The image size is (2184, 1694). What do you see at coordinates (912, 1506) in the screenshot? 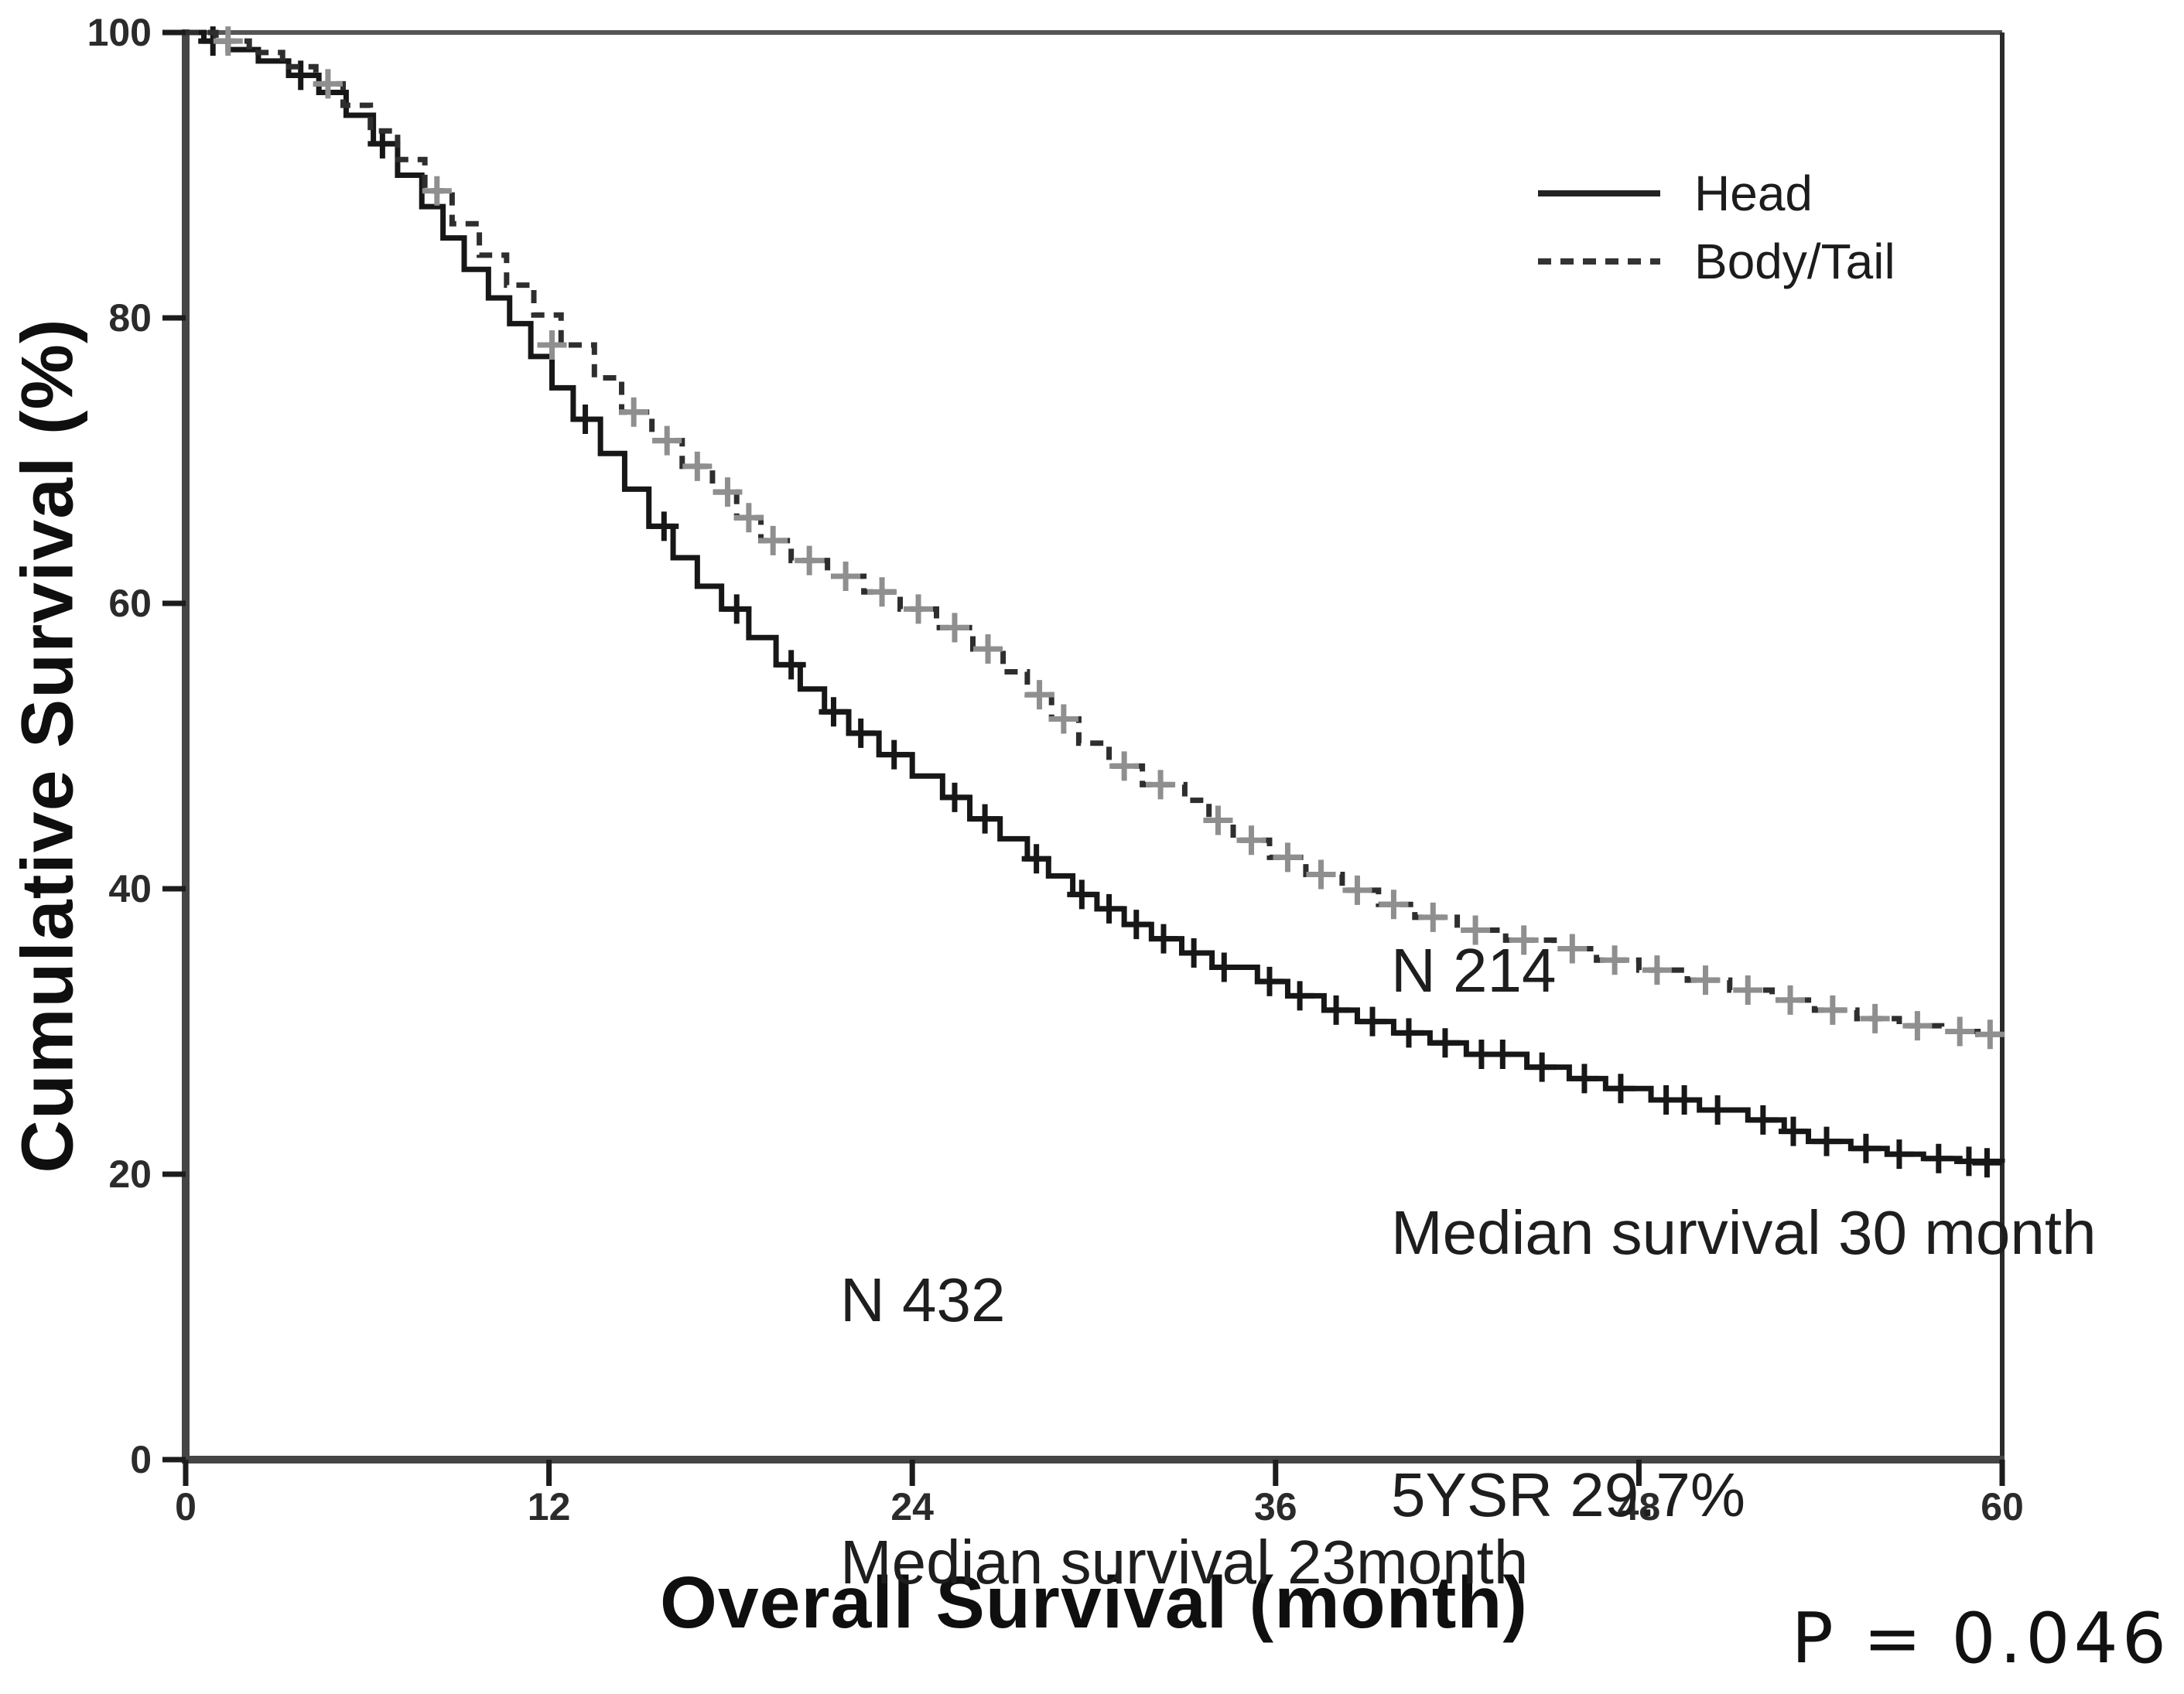
I see `x-tick-label: 24` at bounding box center [912, 1506].